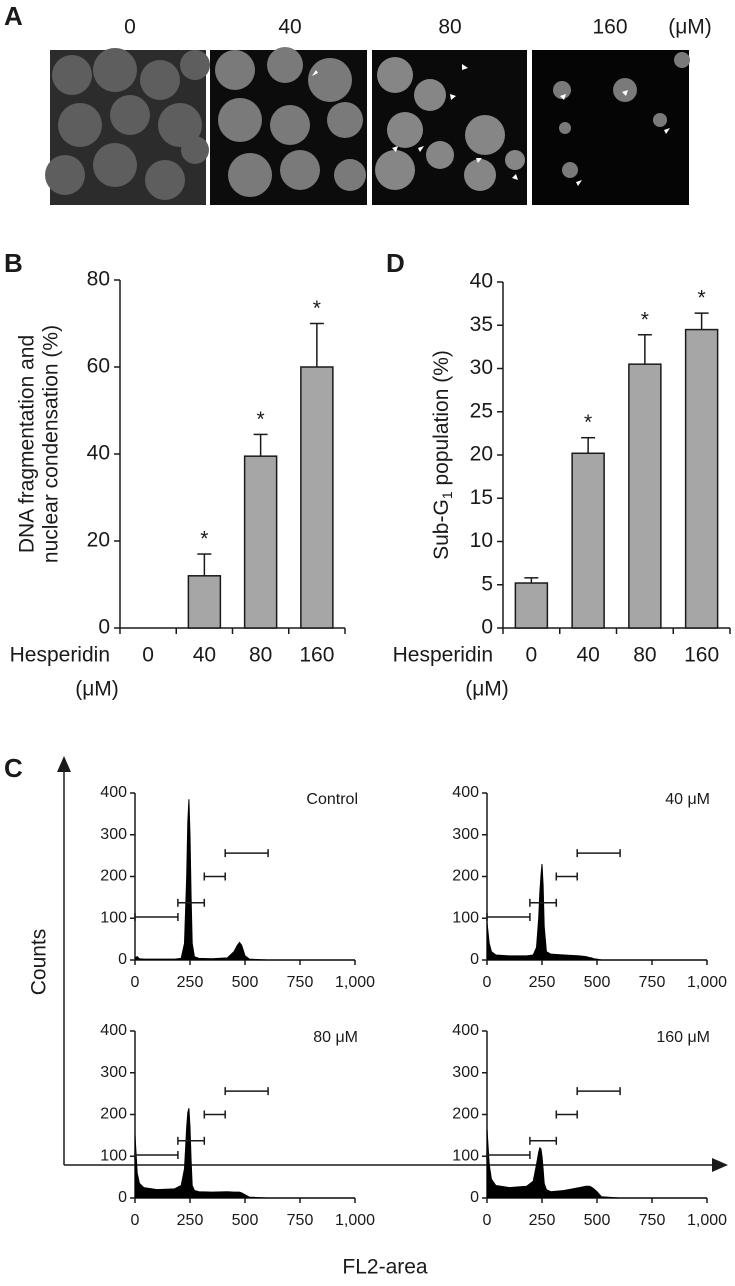 The height and width of the screenshot is (1286, 735). What do you see at coordinates (27, 444) in the screenshot?
I see `y-axis-label: DNA fragmentation and` at bounding box center [27, 444].